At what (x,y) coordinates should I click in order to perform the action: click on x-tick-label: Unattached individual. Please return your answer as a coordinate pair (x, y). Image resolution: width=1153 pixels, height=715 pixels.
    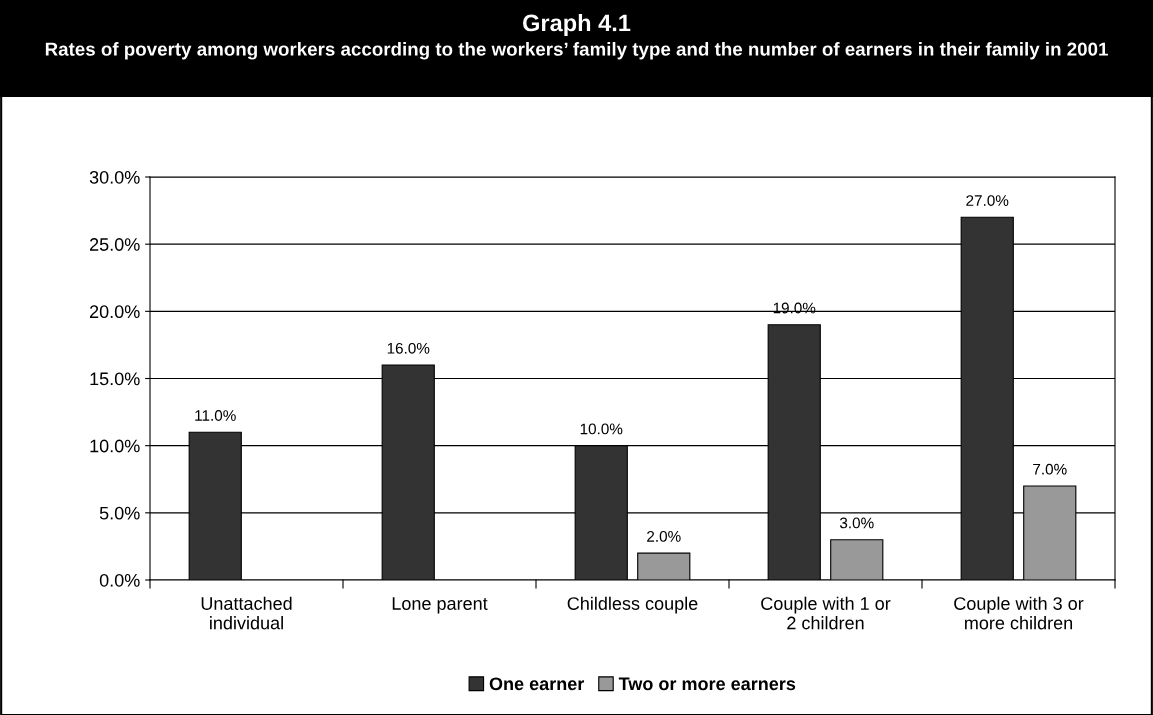
    Looking at the image, I should click on (246, 613).